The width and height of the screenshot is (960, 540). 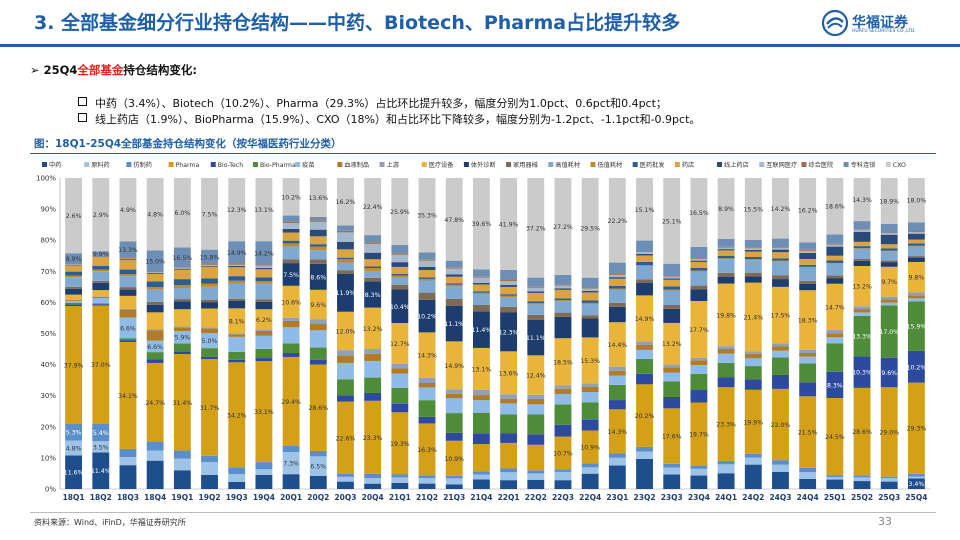 I want to click on data-label: 17.0%, so click(x=889, y=332).